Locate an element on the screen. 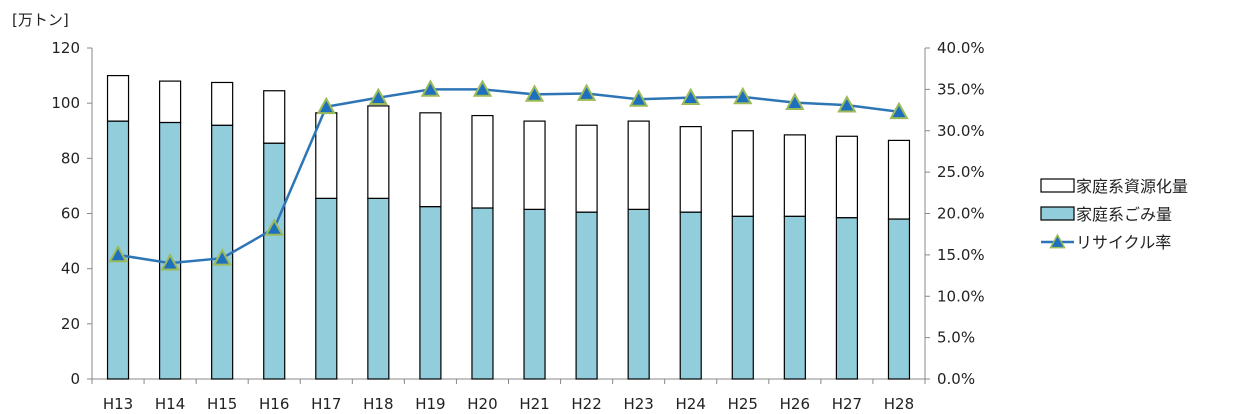  y-right-tick-label: 5.0% is located at coordinates (956, 338).